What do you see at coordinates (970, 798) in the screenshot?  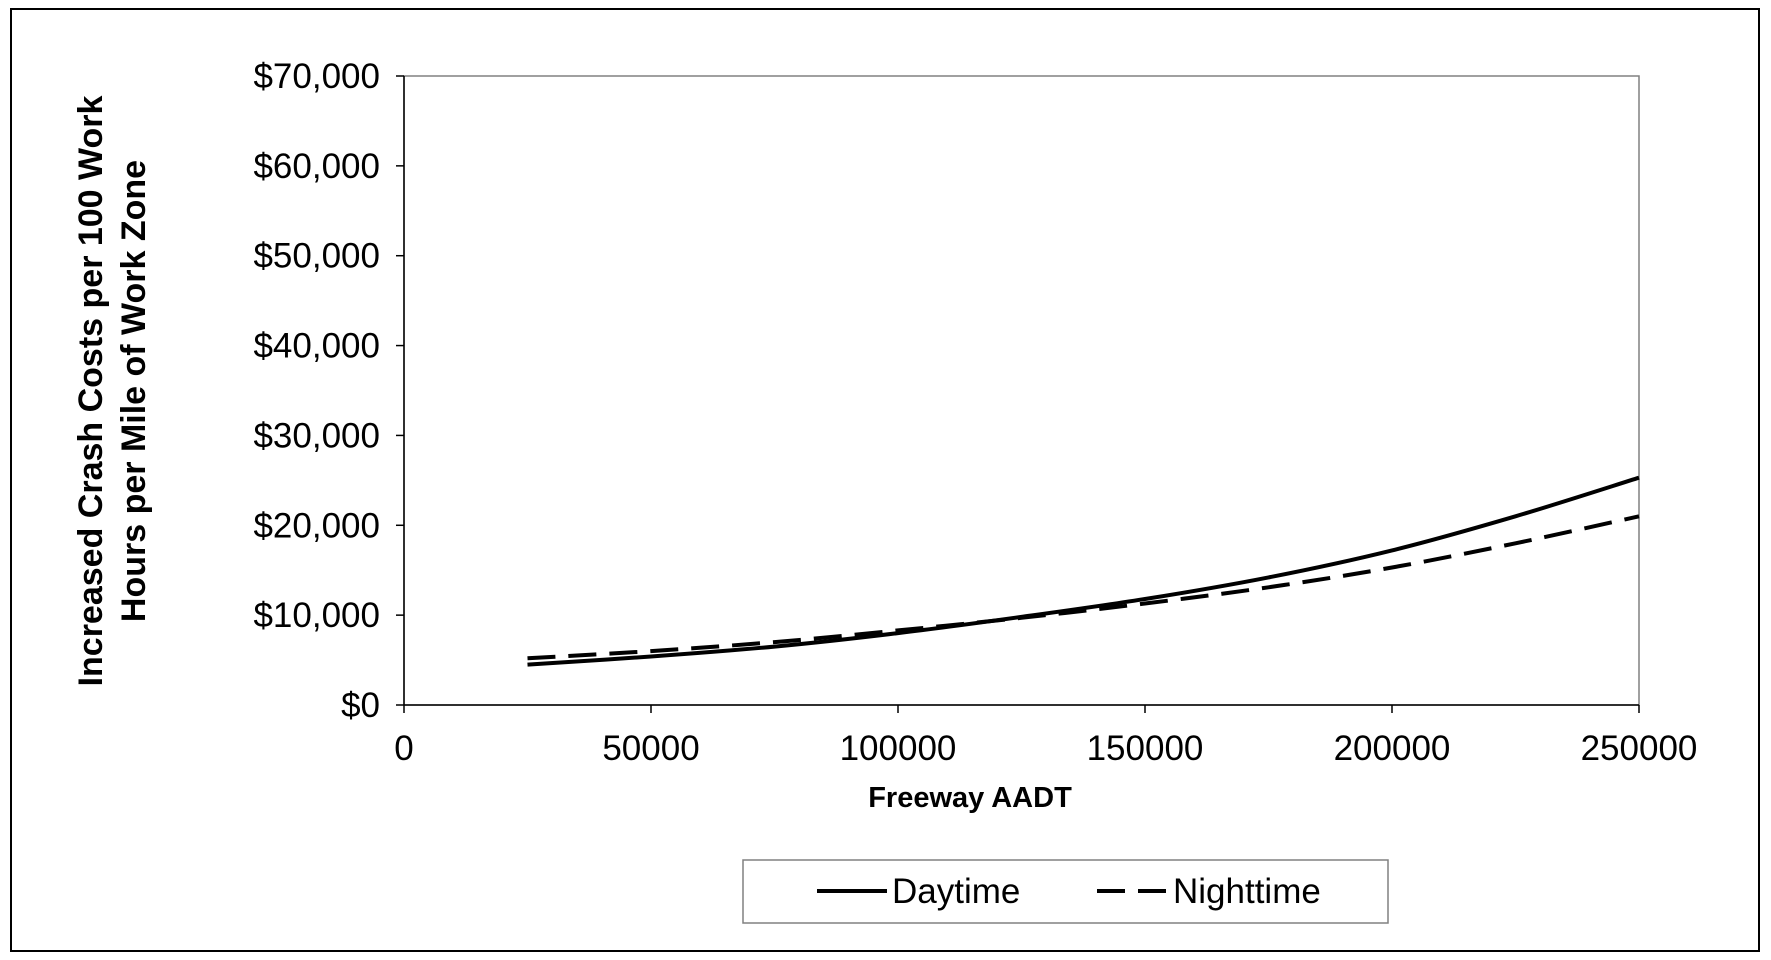 I see `x-axis-title: Freeway AADT` at bounding box center [970, 798].